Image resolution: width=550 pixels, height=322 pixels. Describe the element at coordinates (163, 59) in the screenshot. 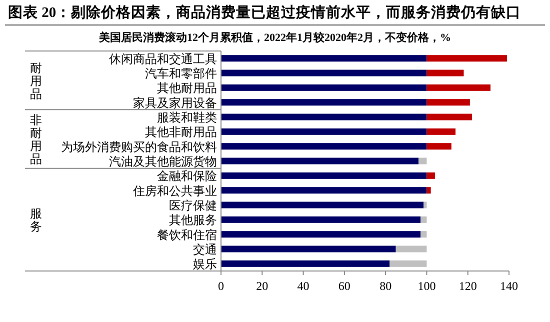

I see `y-tick-label: 休闲商品和交通工具` at that location.